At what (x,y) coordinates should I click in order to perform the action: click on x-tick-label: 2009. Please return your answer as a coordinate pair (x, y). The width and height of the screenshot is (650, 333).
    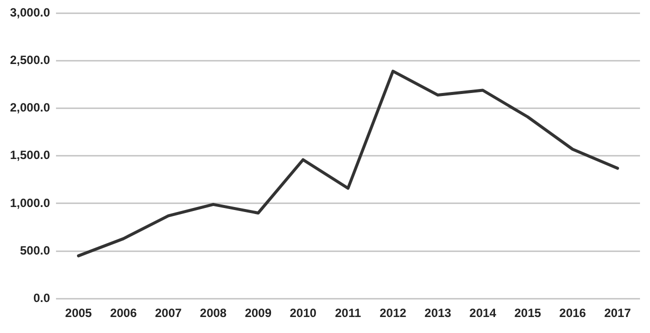
    Looking at the image, I should click on (258, 313).